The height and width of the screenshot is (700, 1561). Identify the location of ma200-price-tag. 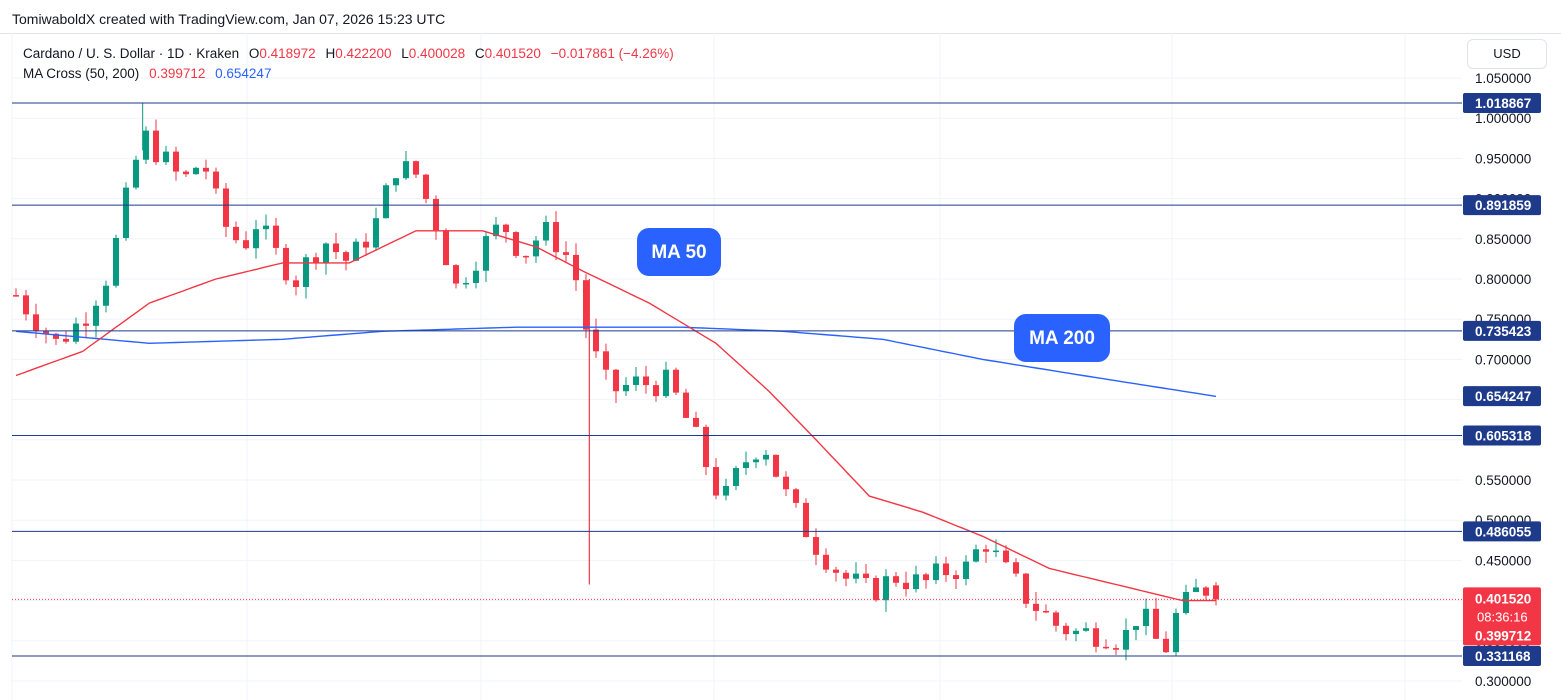
(1502, 396).